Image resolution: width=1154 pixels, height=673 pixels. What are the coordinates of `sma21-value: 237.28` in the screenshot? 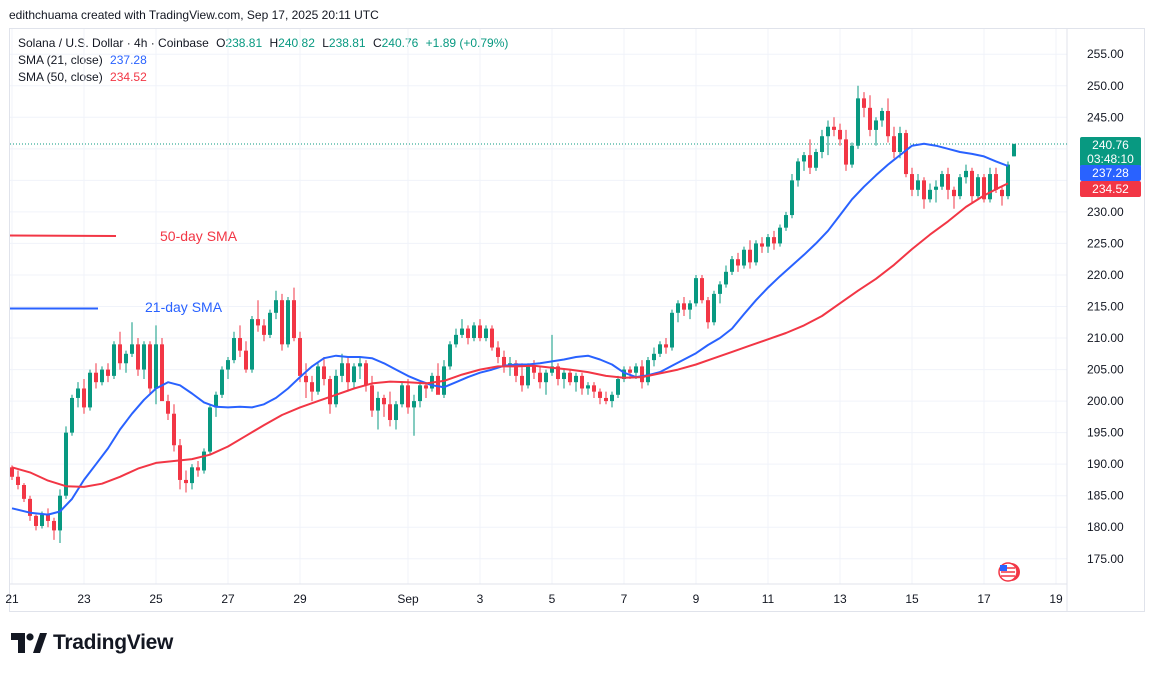 It's located at (128, 60).